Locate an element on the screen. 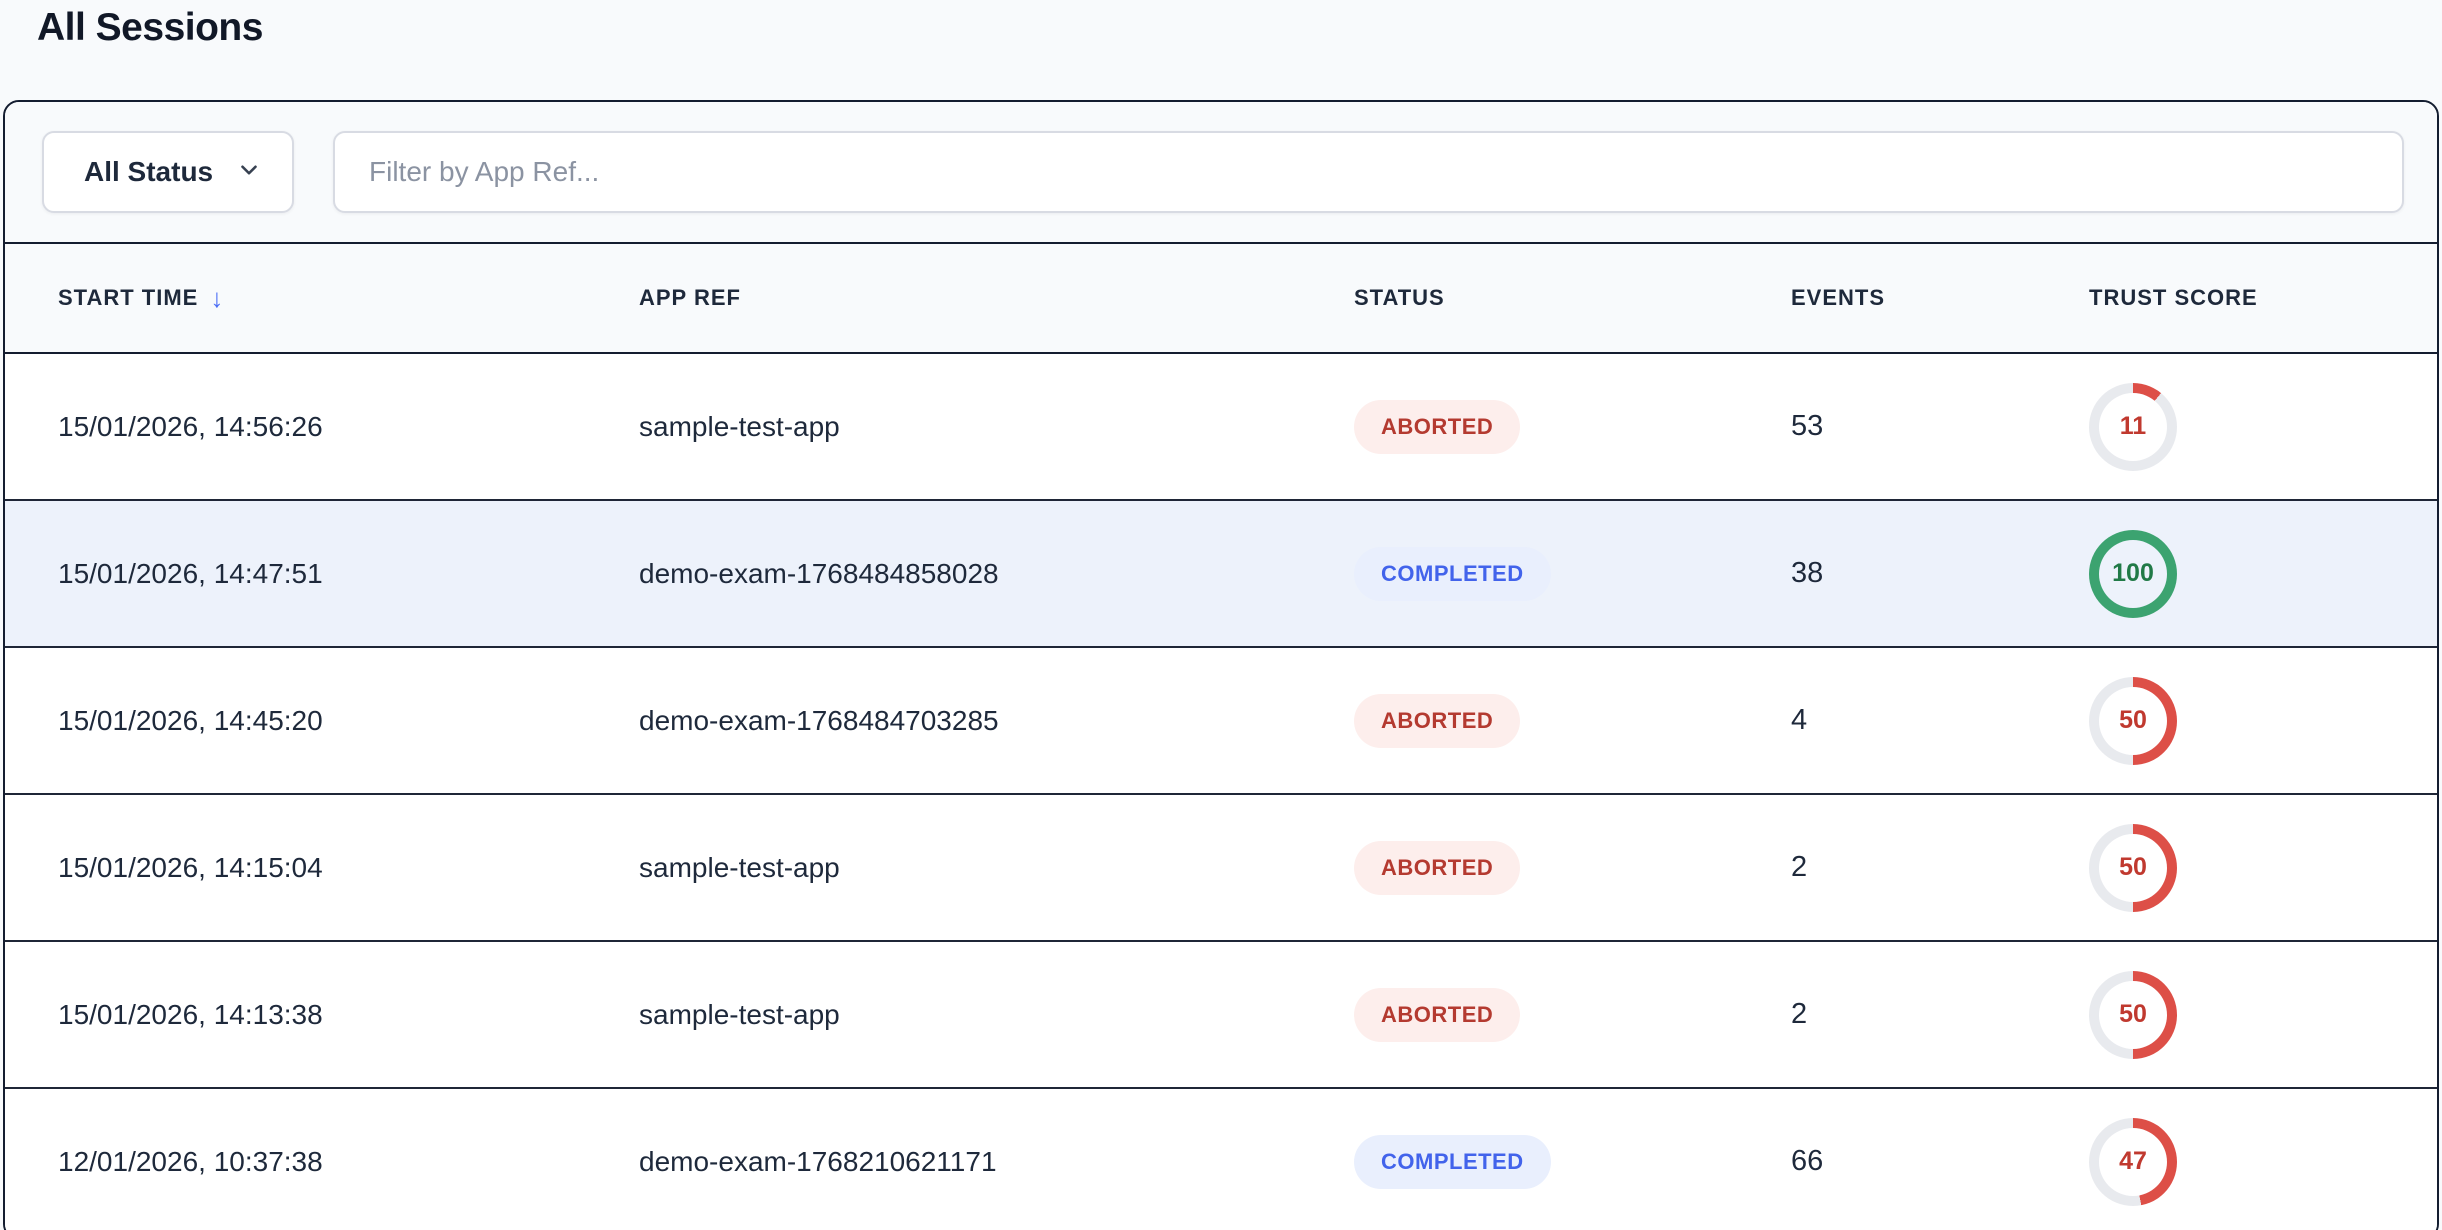  trust-score-gauge-inner: 47 is located at coordinates (2133, 1161).